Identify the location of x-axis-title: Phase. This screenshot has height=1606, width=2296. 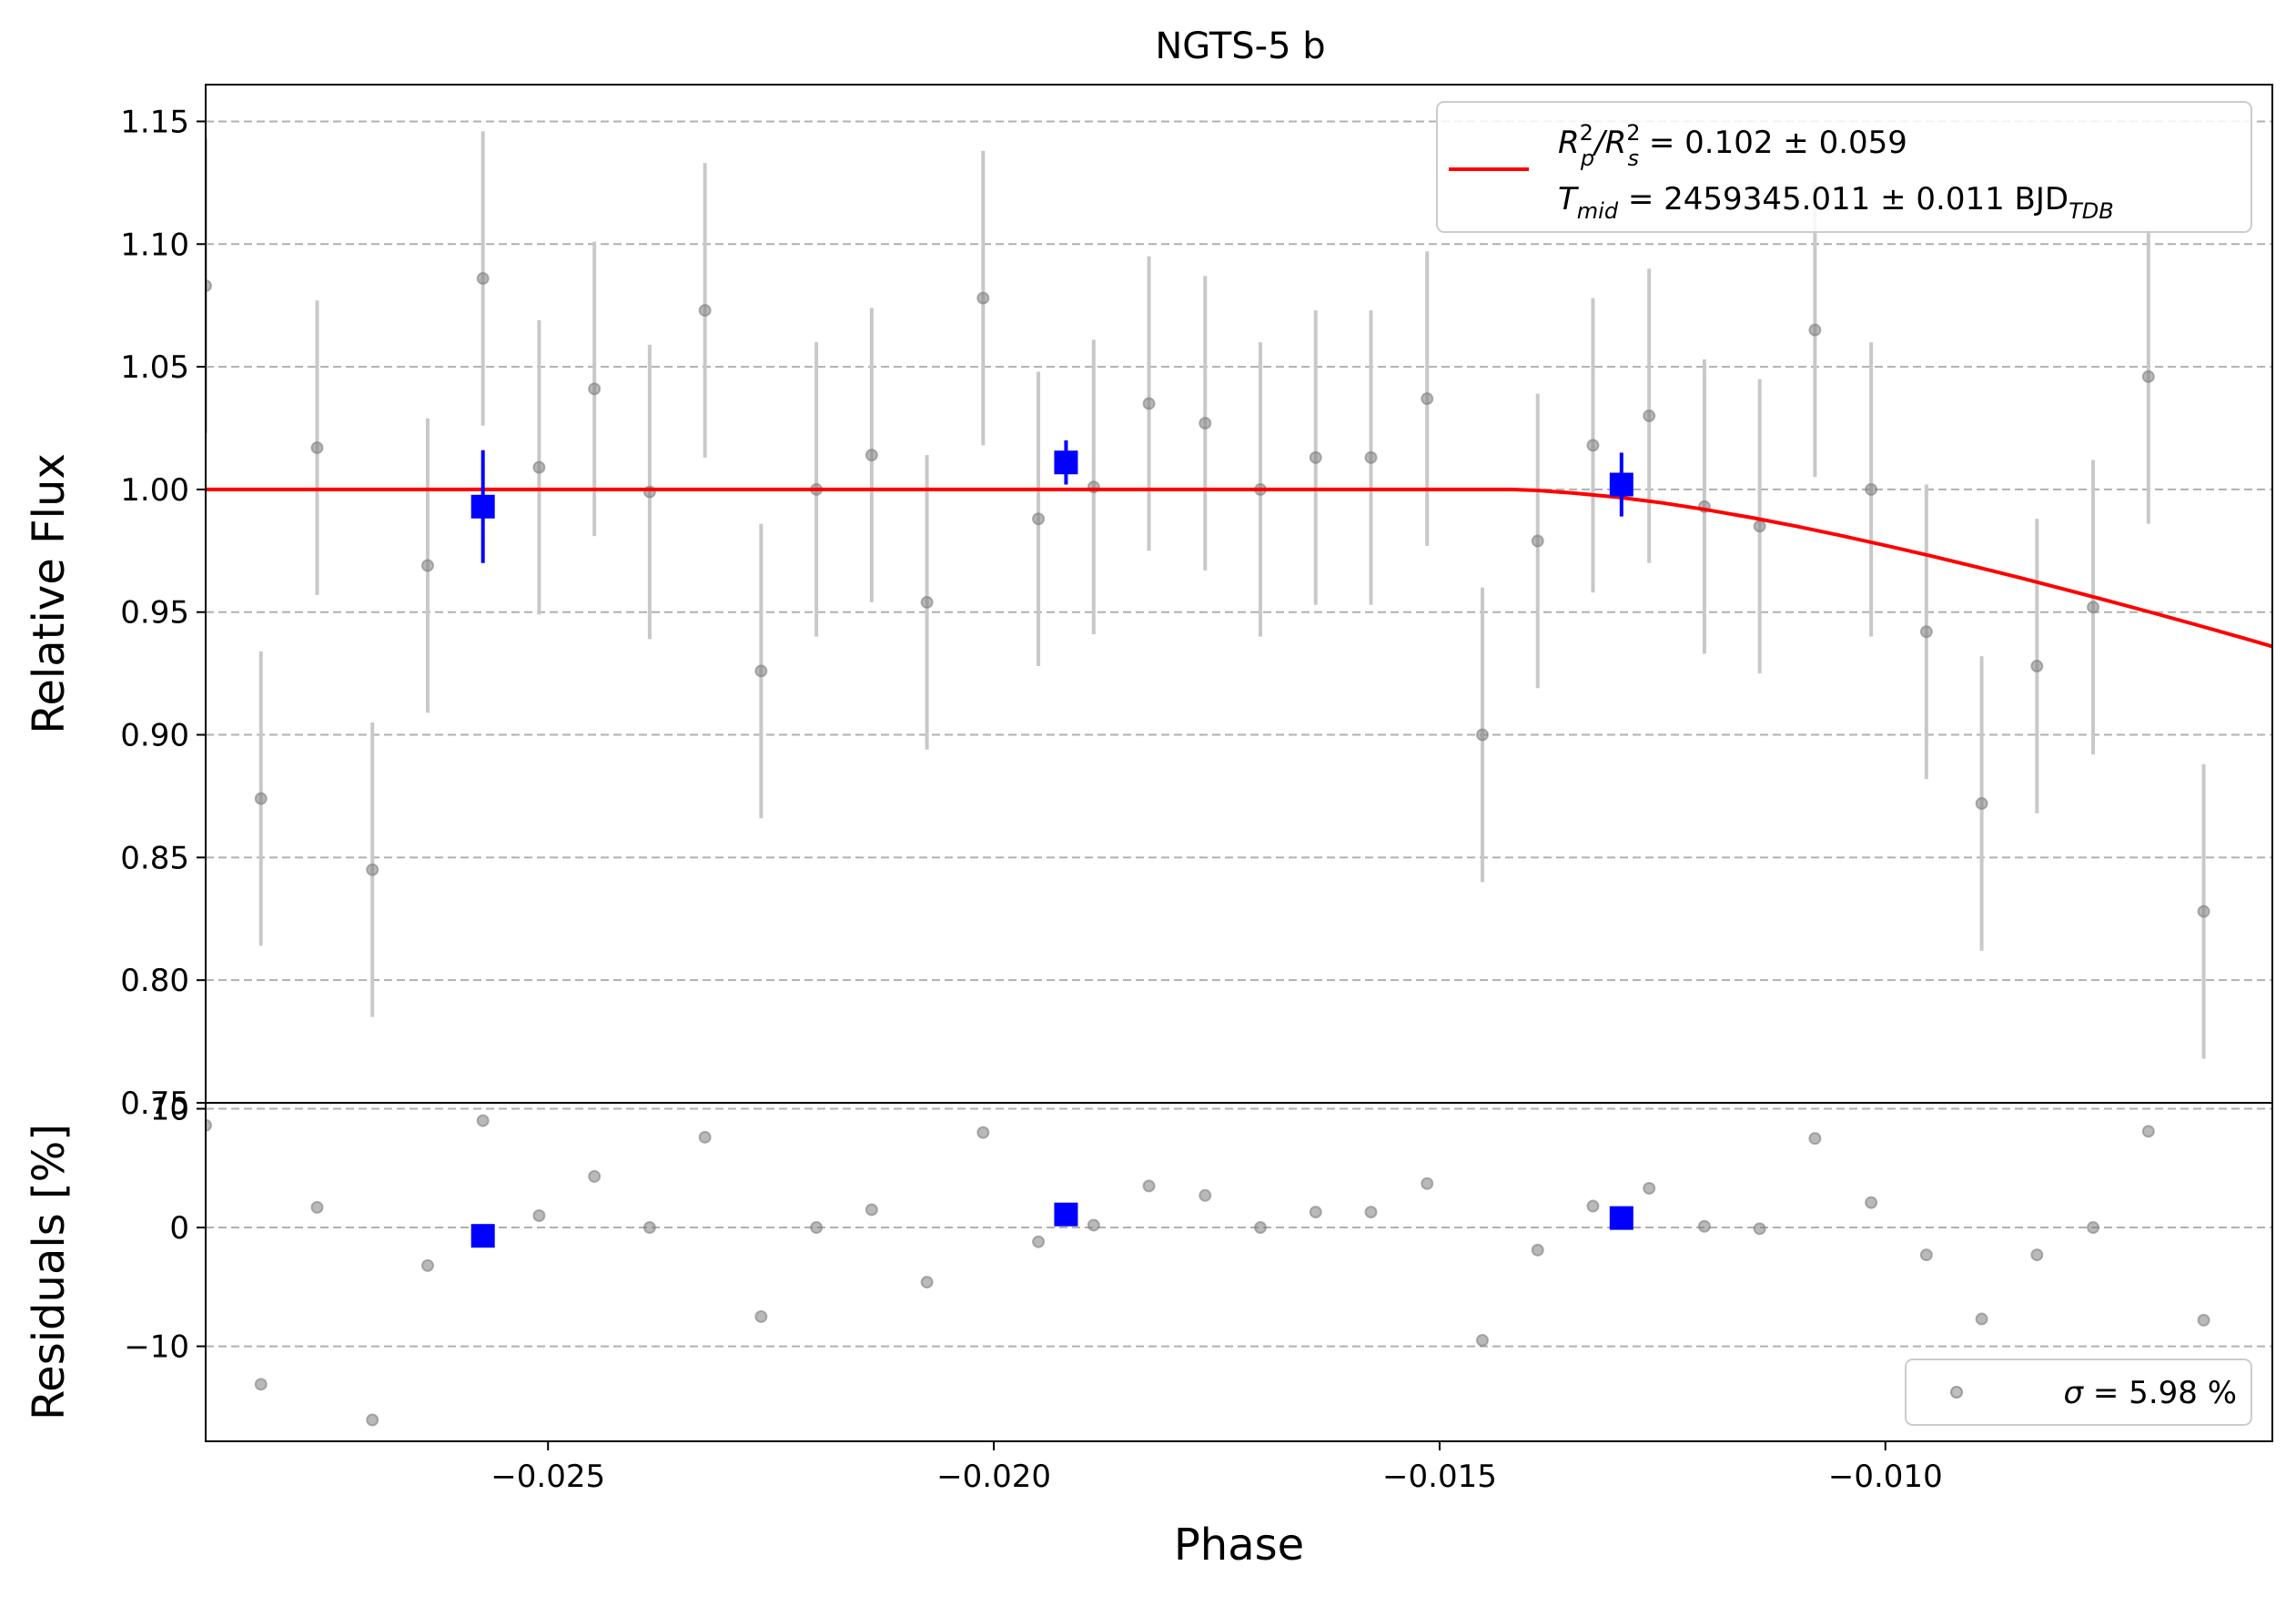
(1239, 1545).